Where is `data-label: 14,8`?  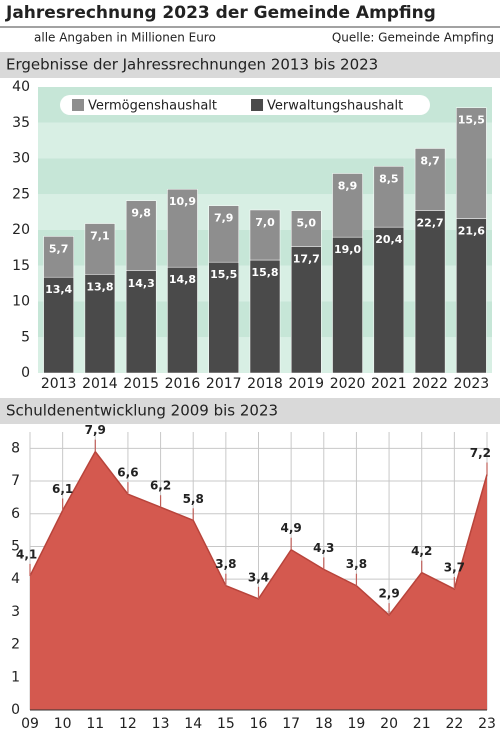 data-label: 14,8 is located at coordinates (182, 279).